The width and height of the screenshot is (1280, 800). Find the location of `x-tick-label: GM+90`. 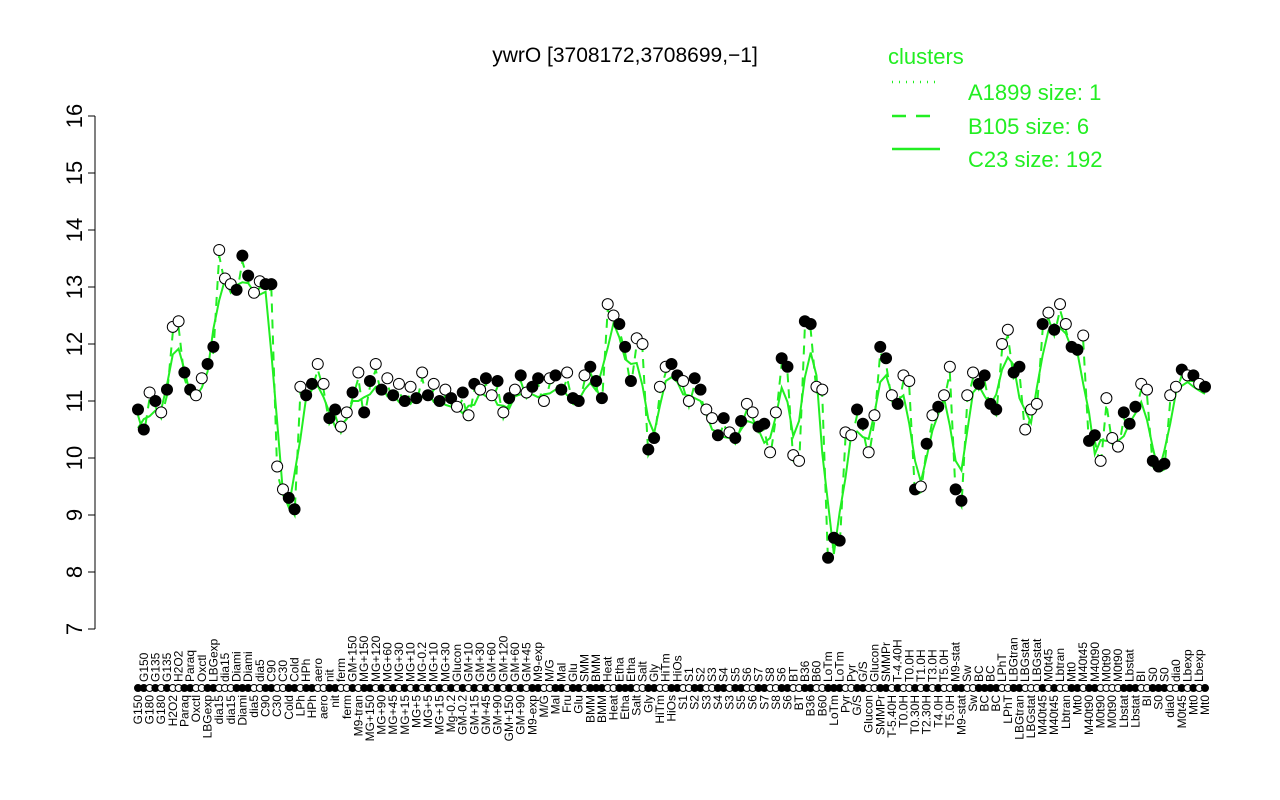

x-tick-label: GM+90 is located at coordinates (498, 715).